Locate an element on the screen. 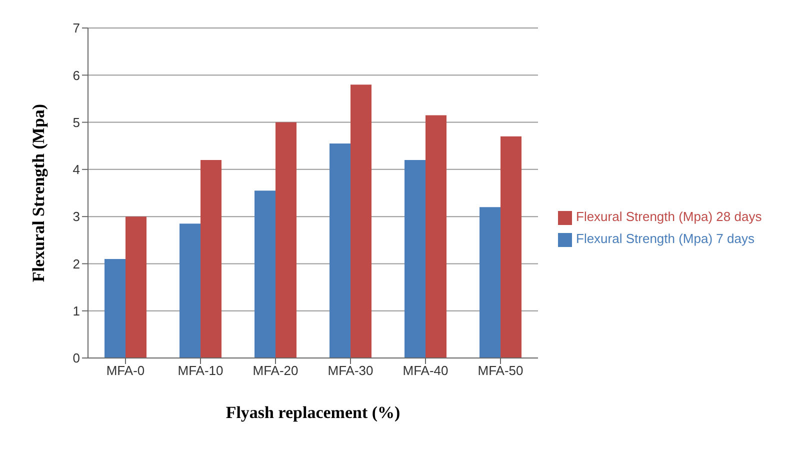 The image size is (806, 455). x-tick-label: MFA-50 is located at coordinates (501, 370).